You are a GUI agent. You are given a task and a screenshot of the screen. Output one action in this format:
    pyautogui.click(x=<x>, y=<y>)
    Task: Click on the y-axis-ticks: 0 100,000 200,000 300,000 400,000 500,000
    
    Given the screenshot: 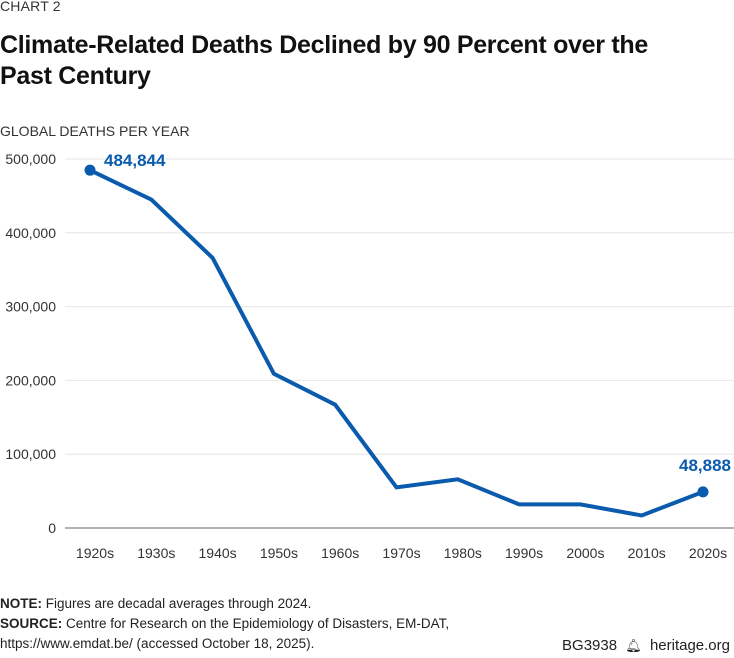 What is the action you would take?
    pyautogui.click(x=30, y=343)
    